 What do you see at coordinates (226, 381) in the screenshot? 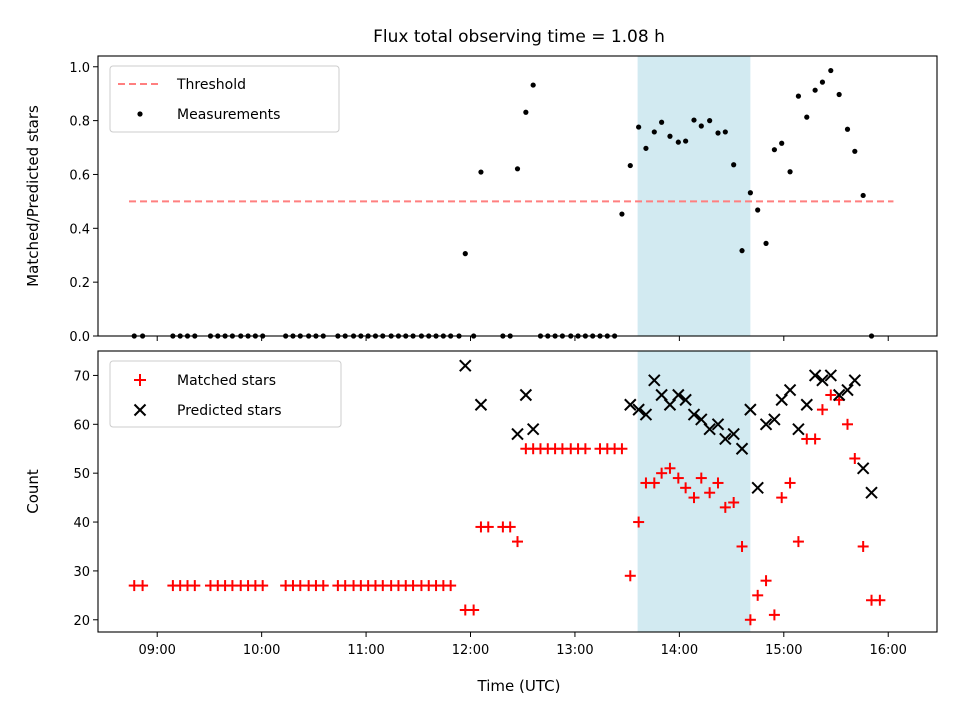
I see `legend-matched-label: Matched stars` at bounding box center [226, 381].